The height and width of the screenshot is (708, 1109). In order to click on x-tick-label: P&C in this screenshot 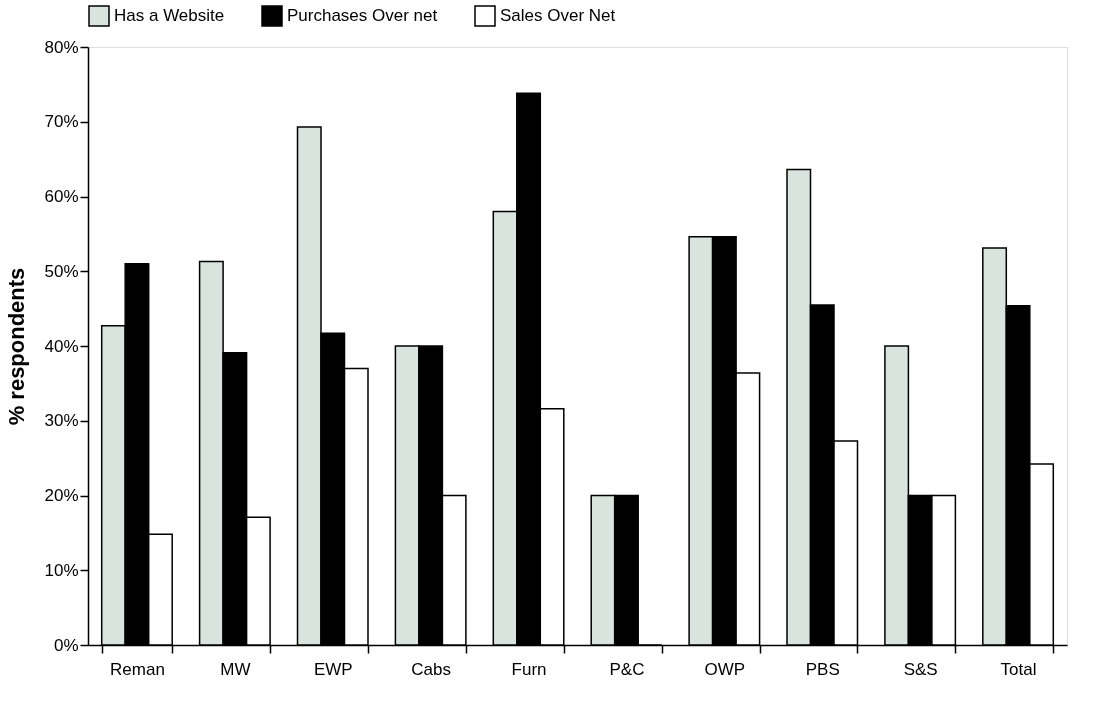, I will do `click(627, 669)`.